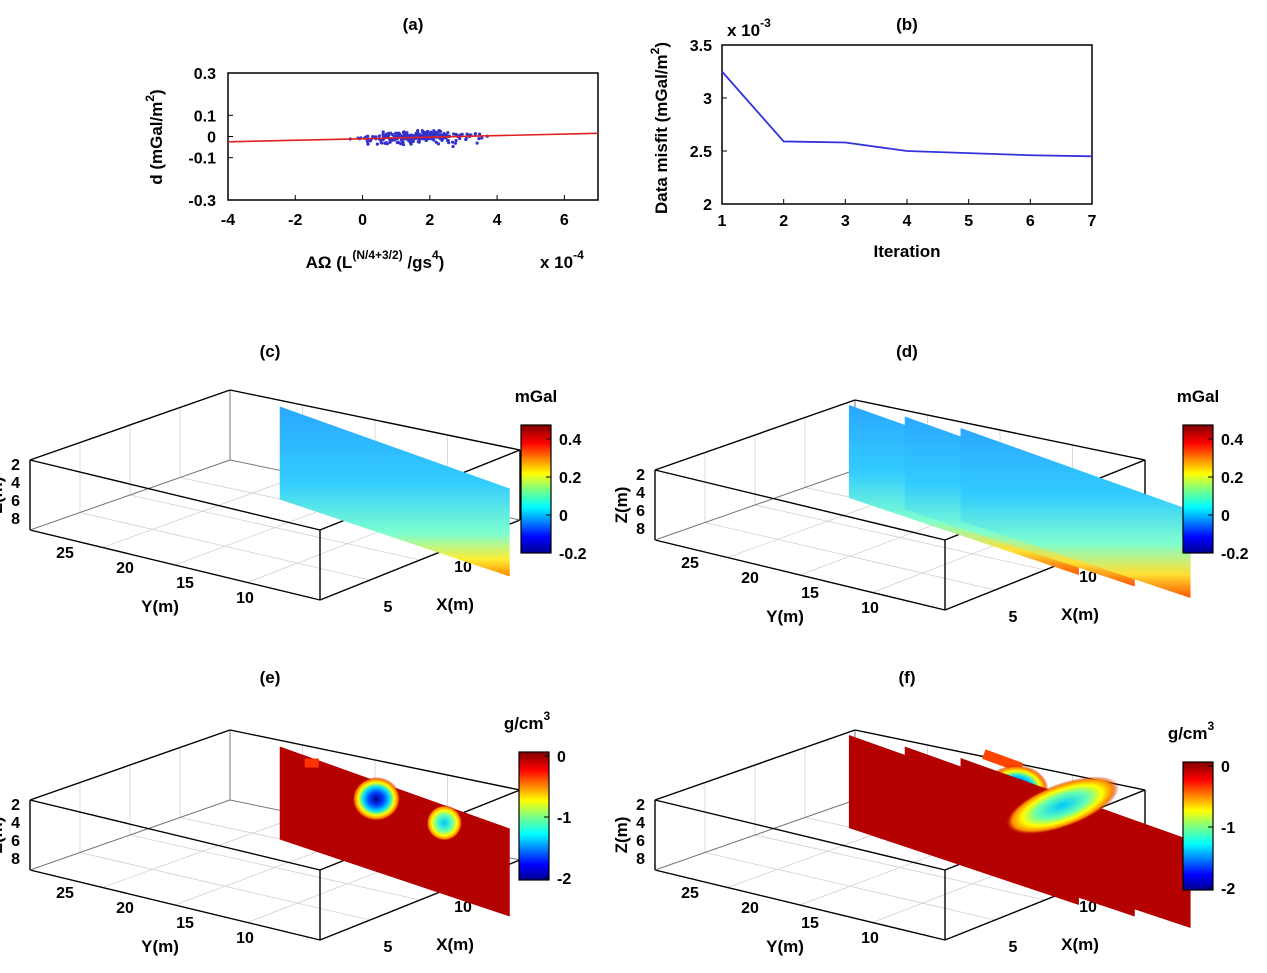 The height and width of the screenshot is (973, 1267). What do you see at coordinates (394, 491) in the screenshot?
I see `slices` at bounding box center [394, 491].